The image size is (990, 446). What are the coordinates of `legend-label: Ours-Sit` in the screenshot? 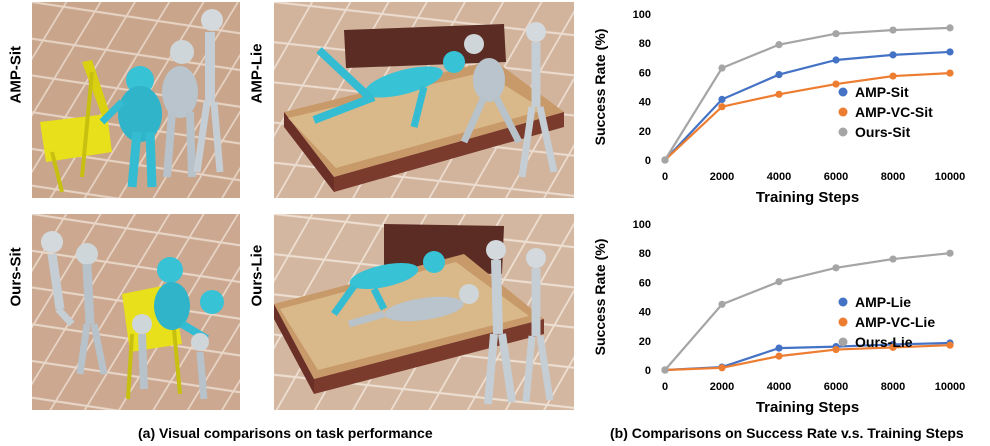 It's located at (883, 132).